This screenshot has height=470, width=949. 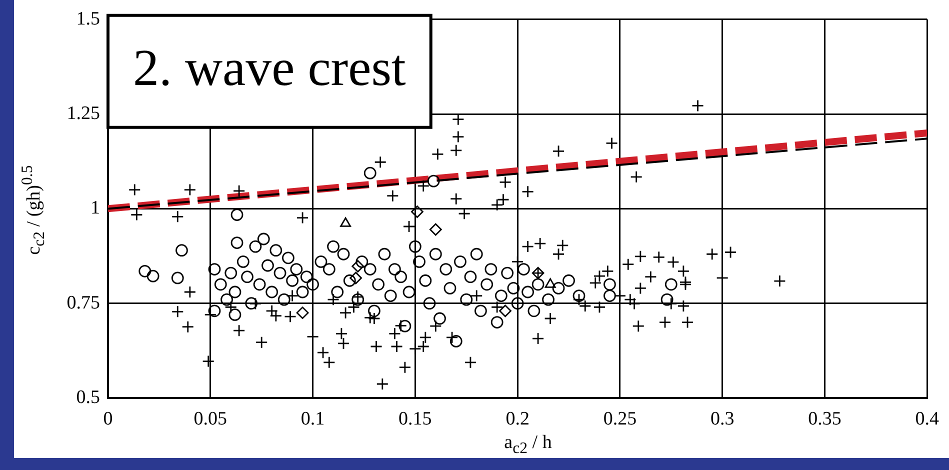 What do you see at coordinates (88, 397) in the screenshot?
I see `y-tick-label: 0.5` at bounding box center [88, 397].